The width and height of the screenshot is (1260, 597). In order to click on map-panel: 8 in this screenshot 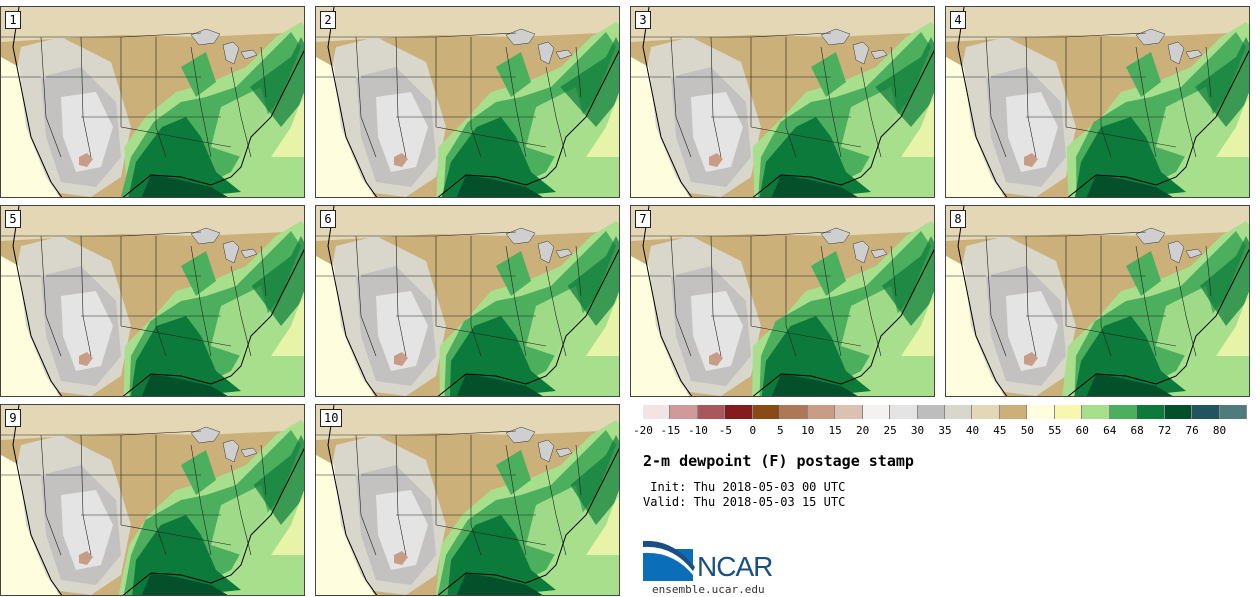, I will do `click(1097, 301)`.